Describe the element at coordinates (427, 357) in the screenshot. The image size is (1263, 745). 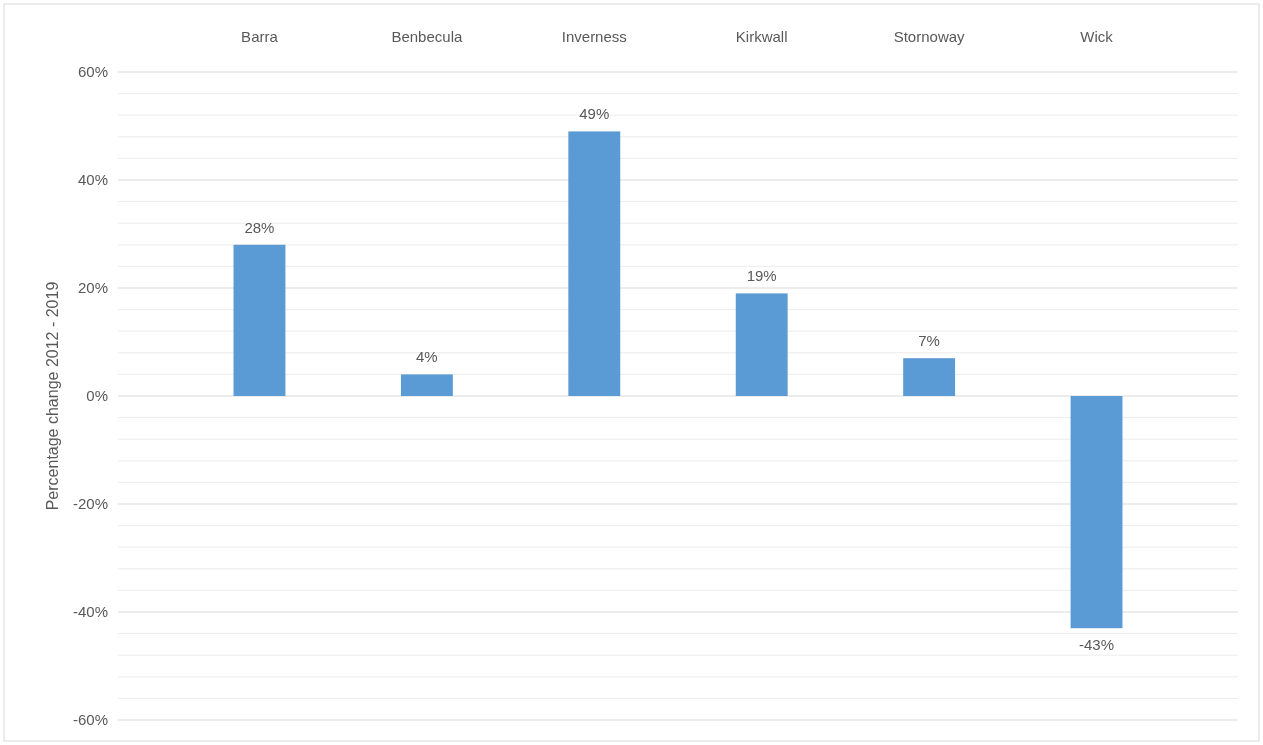
I see `data-label: 4%` at that location.